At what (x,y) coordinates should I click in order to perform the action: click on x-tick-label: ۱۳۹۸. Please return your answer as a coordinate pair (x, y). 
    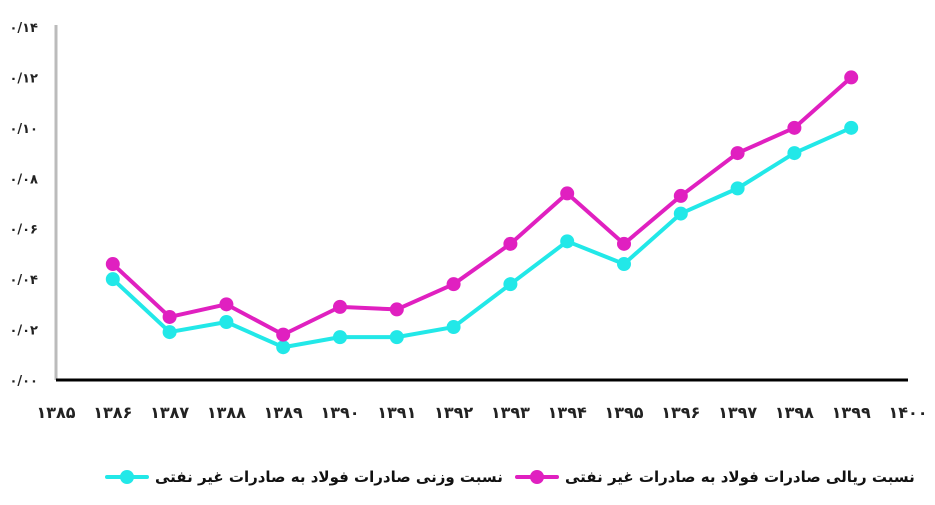
    Looking at the image, I should click on (794, 412).